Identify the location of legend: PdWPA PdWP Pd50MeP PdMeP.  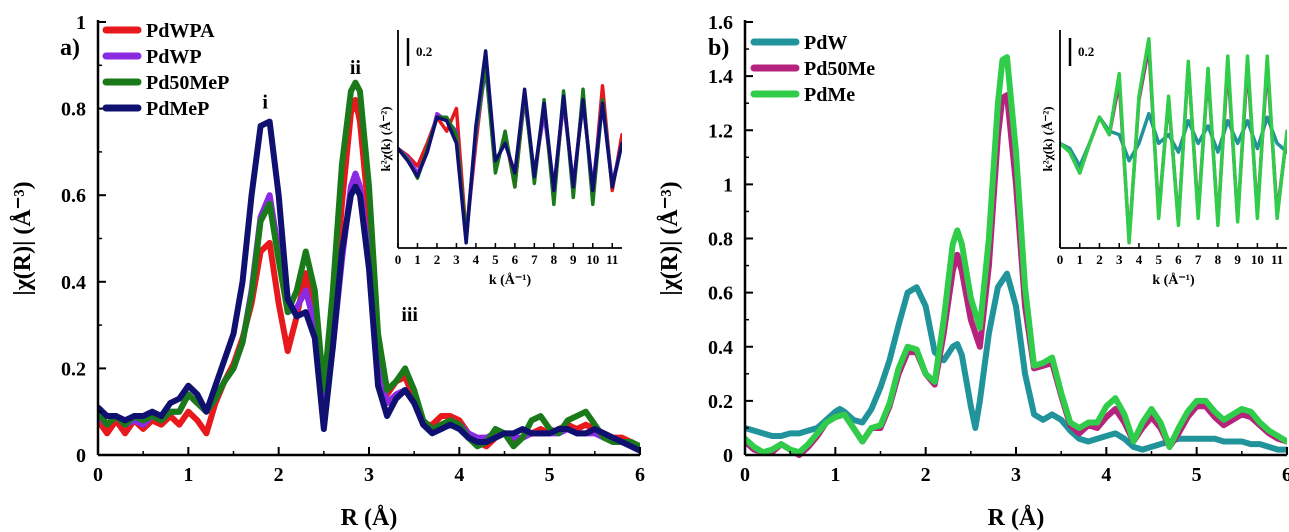
(165, 70).